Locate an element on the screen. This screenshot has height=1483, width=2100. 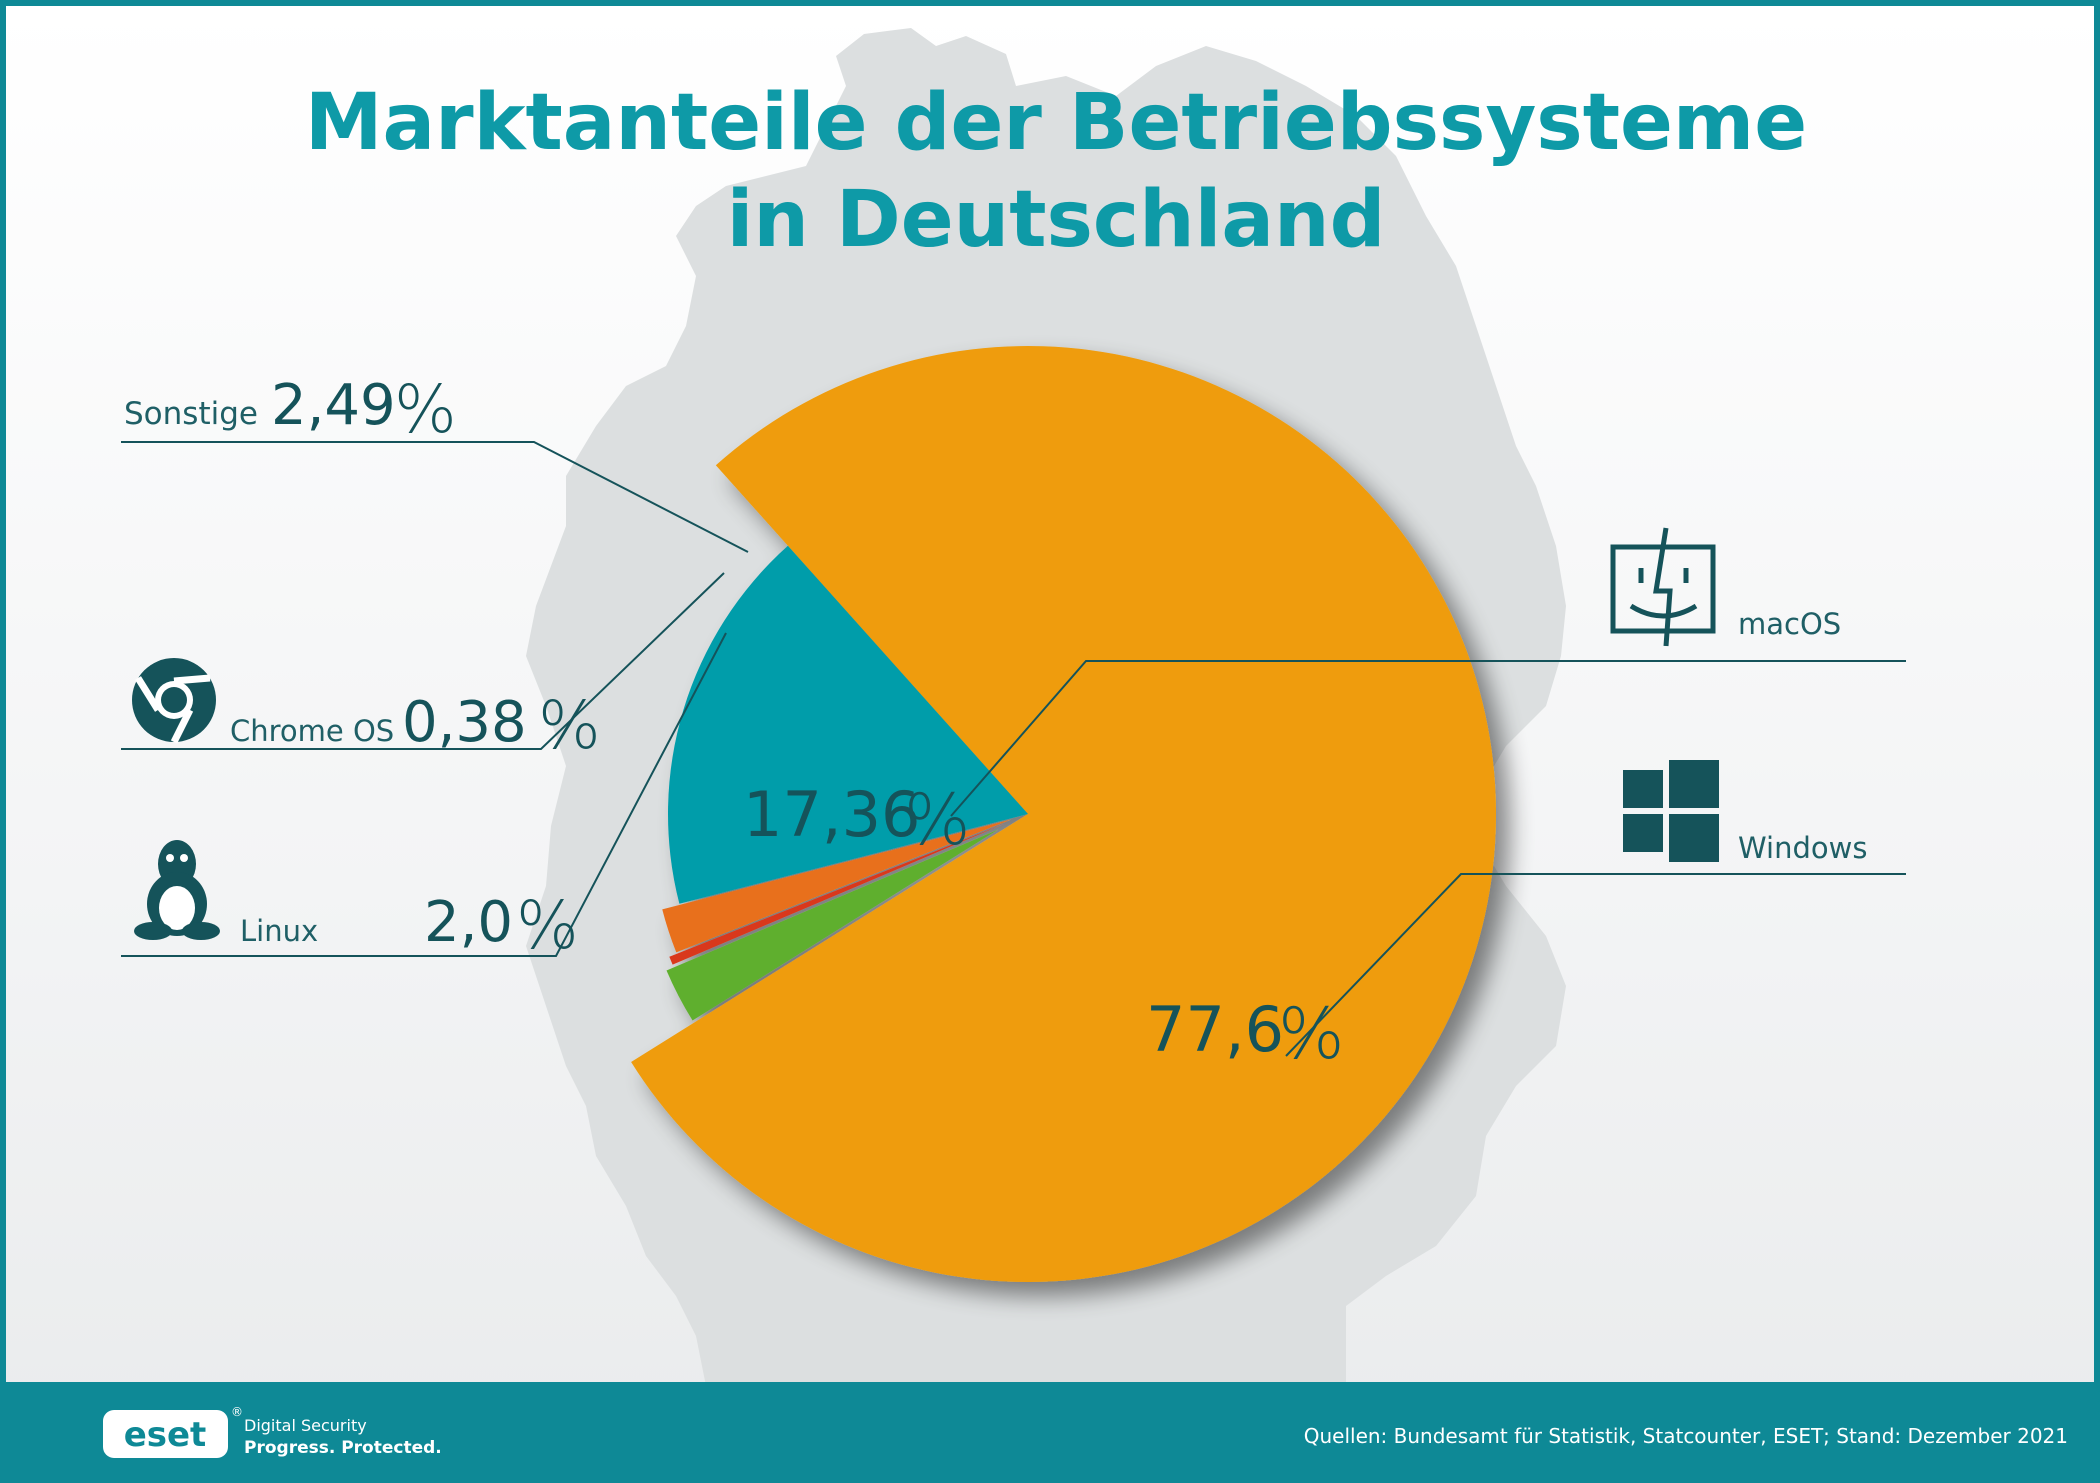
legend-label-linux: Linux is located at coordinates (279, 931).